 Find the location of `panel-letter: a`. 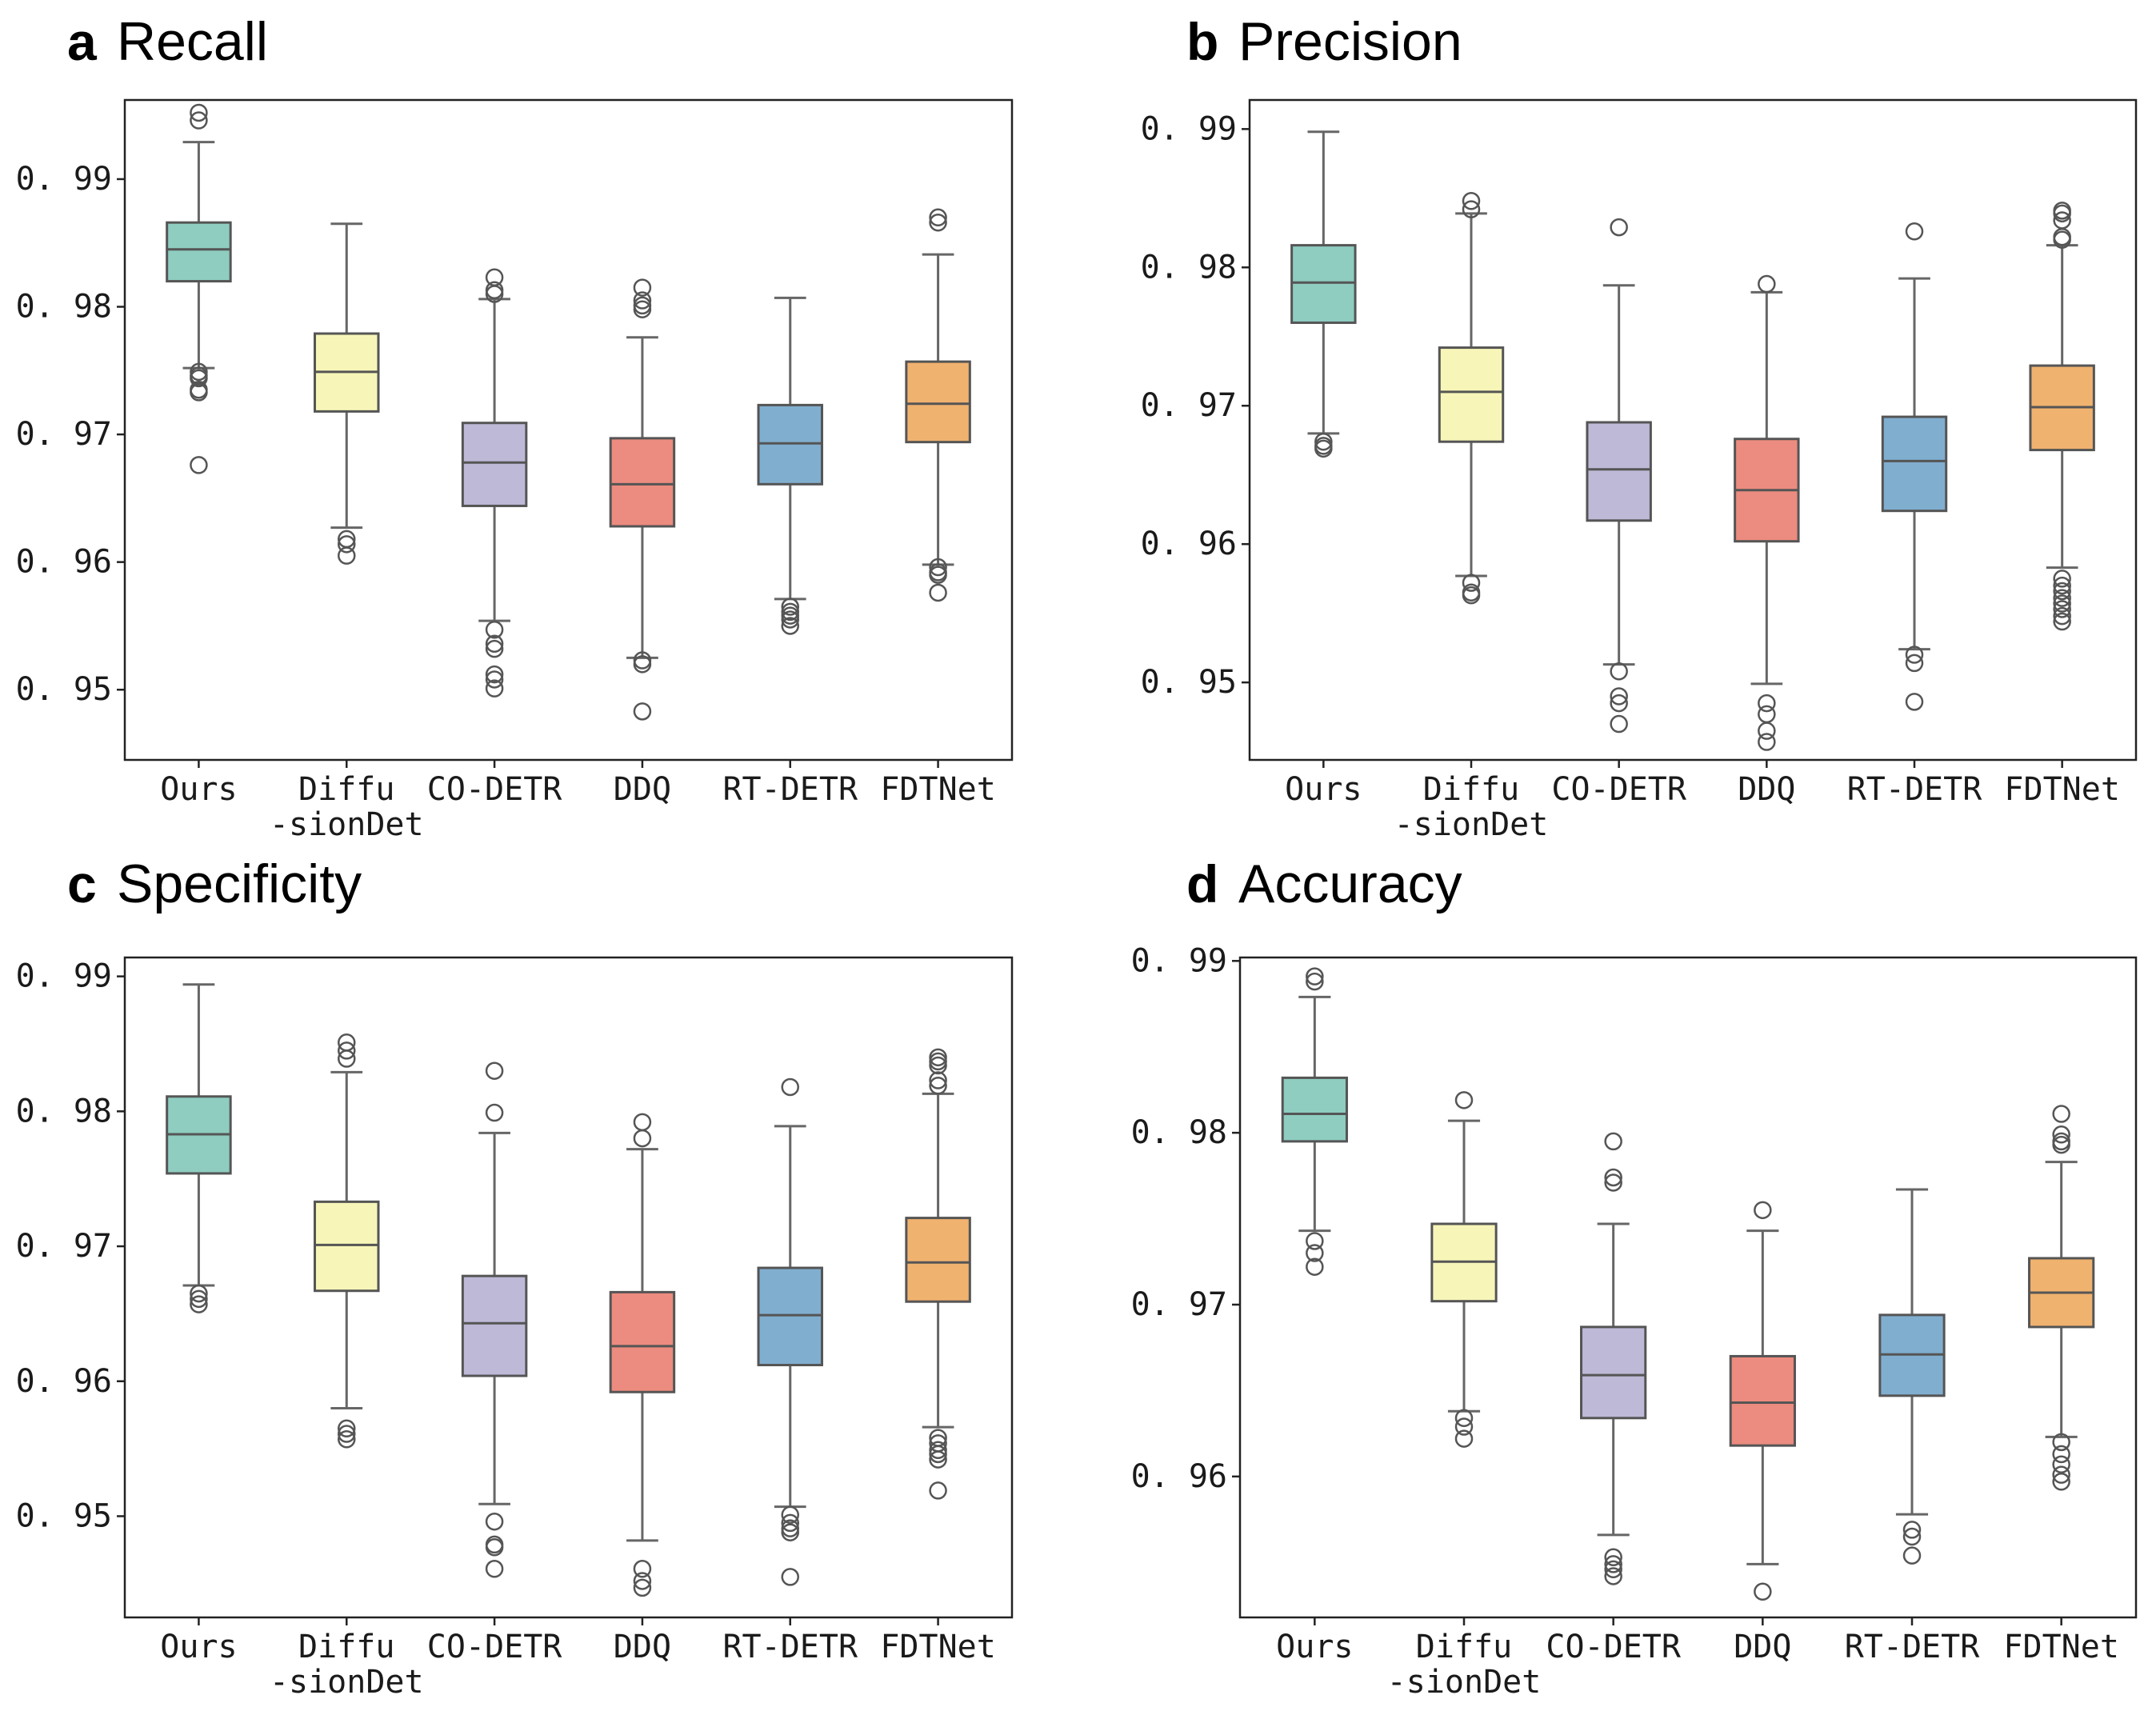

panel-letter: a is located at coordinates (82, 41).